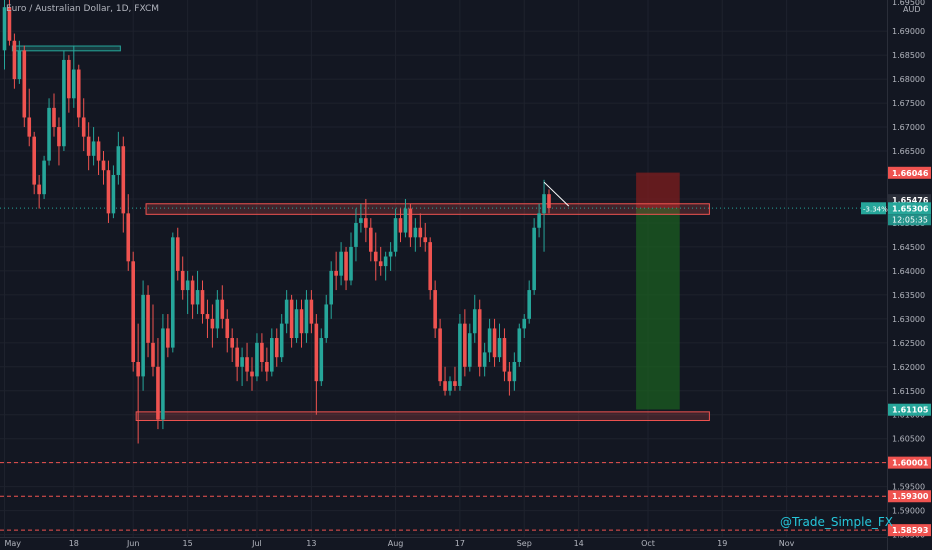 The image size is (932, 550). What do you see at coordinates (427, 209) in the screenshot?
I see `zone-resistance` at bounding box center [427, 209].